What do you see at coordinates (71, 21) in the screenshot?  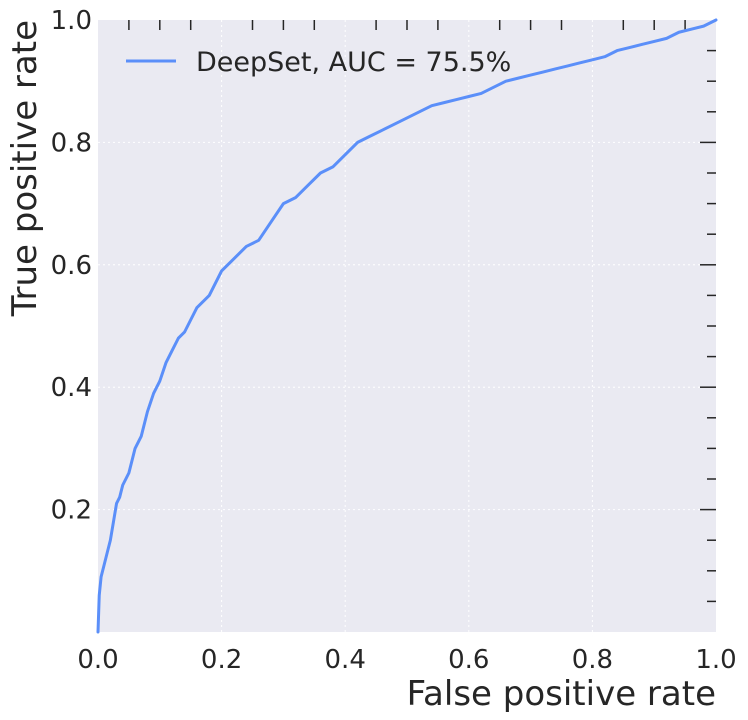 I see `y-tick-label: 1.0` at bounding box center [71, 21].